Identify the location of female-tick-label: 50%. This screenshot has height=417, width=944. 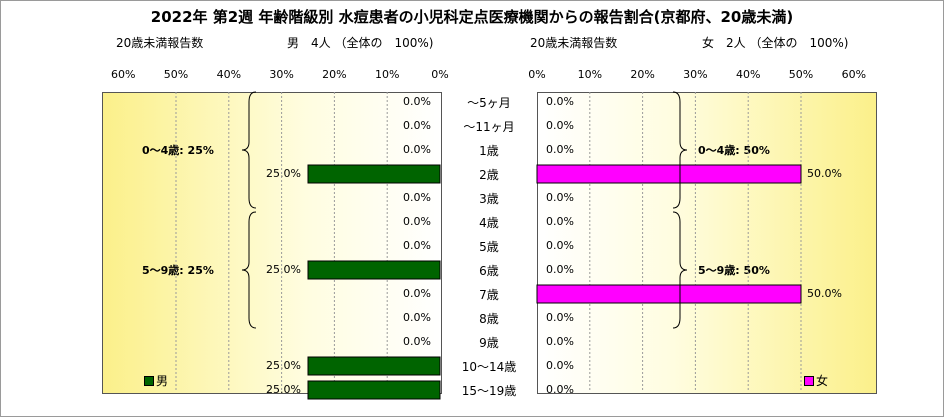
(801, 74).